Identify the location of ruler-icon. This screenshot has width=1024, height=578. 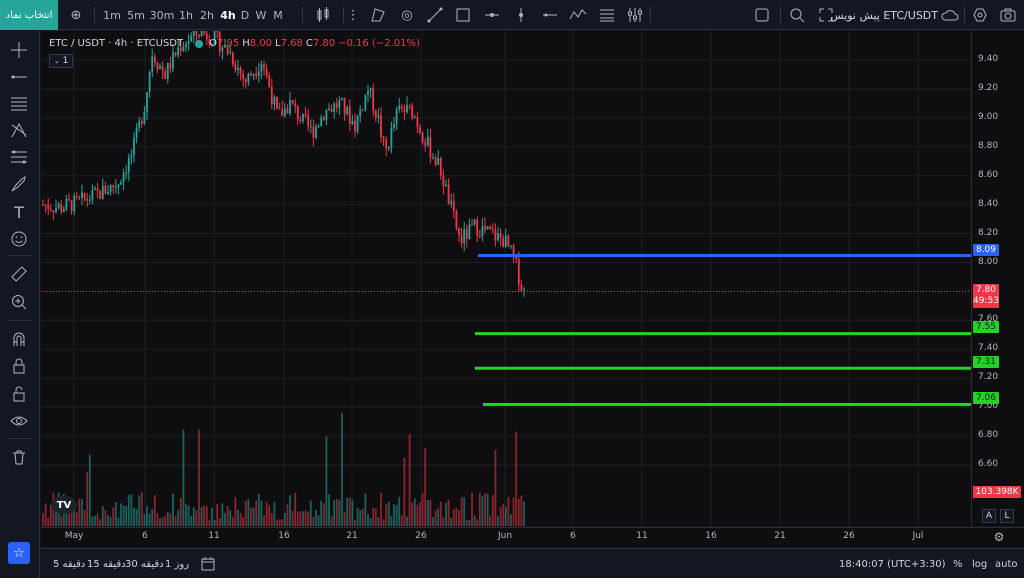
(19, 274).